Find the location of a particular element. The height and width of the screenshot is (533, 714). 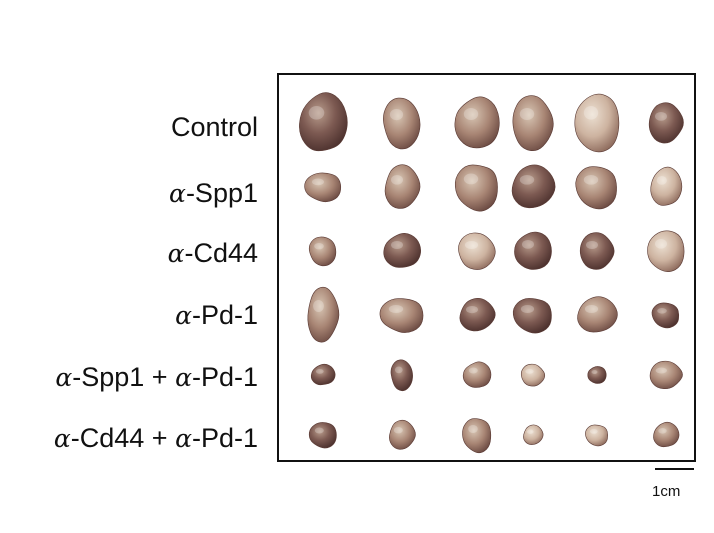

row-label-pd1: α-Pd-1 is located at coordinates (216, 315).